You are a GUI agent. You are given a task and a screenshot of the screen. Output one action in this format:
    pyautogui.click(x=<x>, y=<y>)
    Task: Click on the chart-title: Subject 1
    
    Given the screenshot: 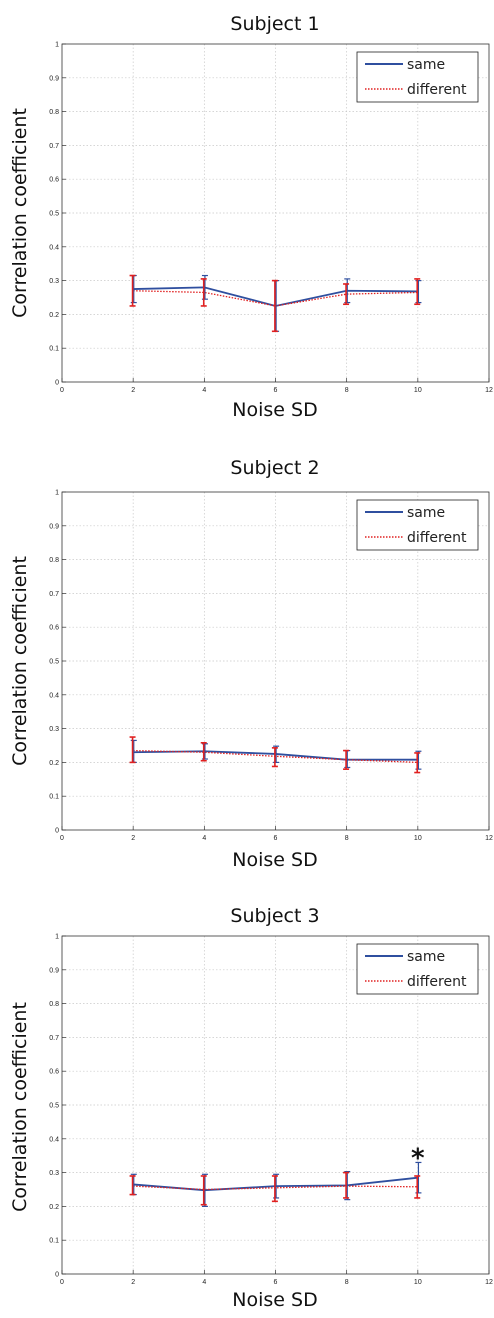 What is the action you would take?
    pyautogui.click(x=274, y=24)
    